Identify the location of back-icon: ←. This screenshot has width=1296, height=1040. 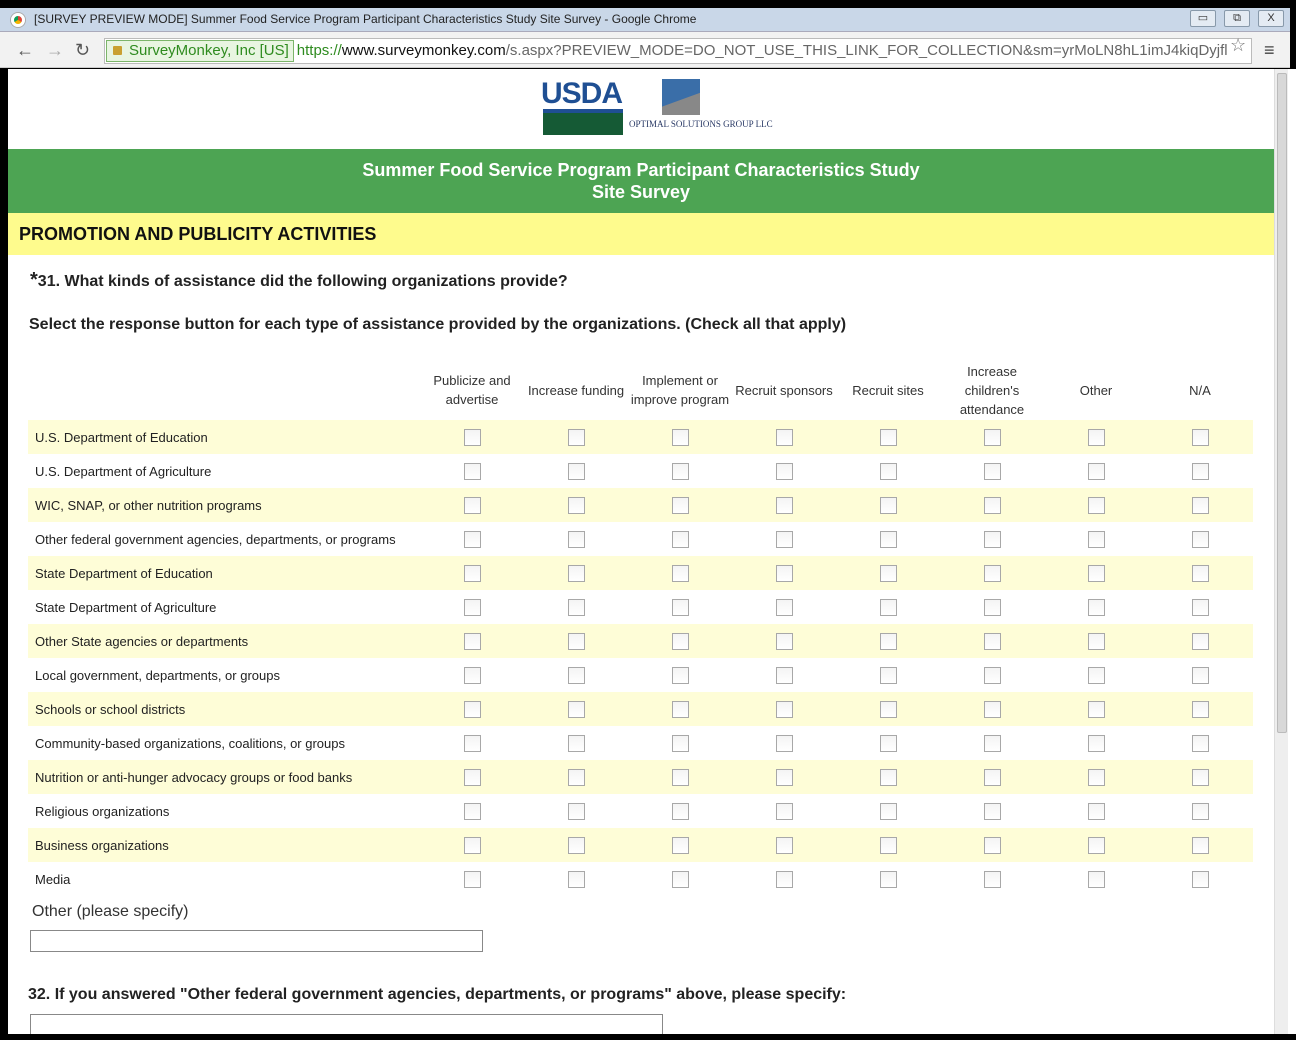
(25, 50).